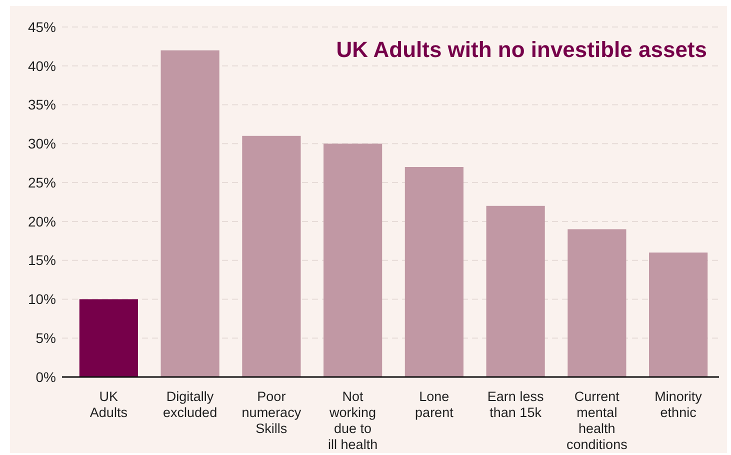 This screenshot has width=731, height=455. Describe the element at coordinates (353, 420) in the screenshot. I see `x-tick-label: Not working due to ill health` at that location.